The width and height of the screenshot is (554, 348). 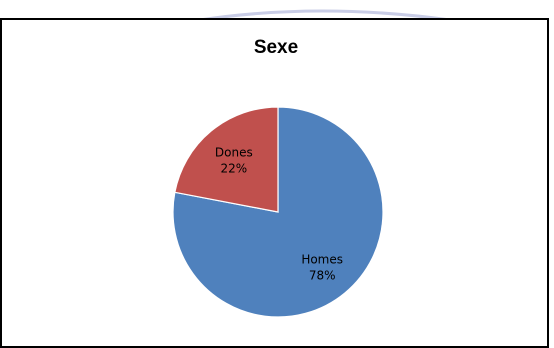 I want to click on slice-percent-dones: 22%, so click(x=233, y=169).